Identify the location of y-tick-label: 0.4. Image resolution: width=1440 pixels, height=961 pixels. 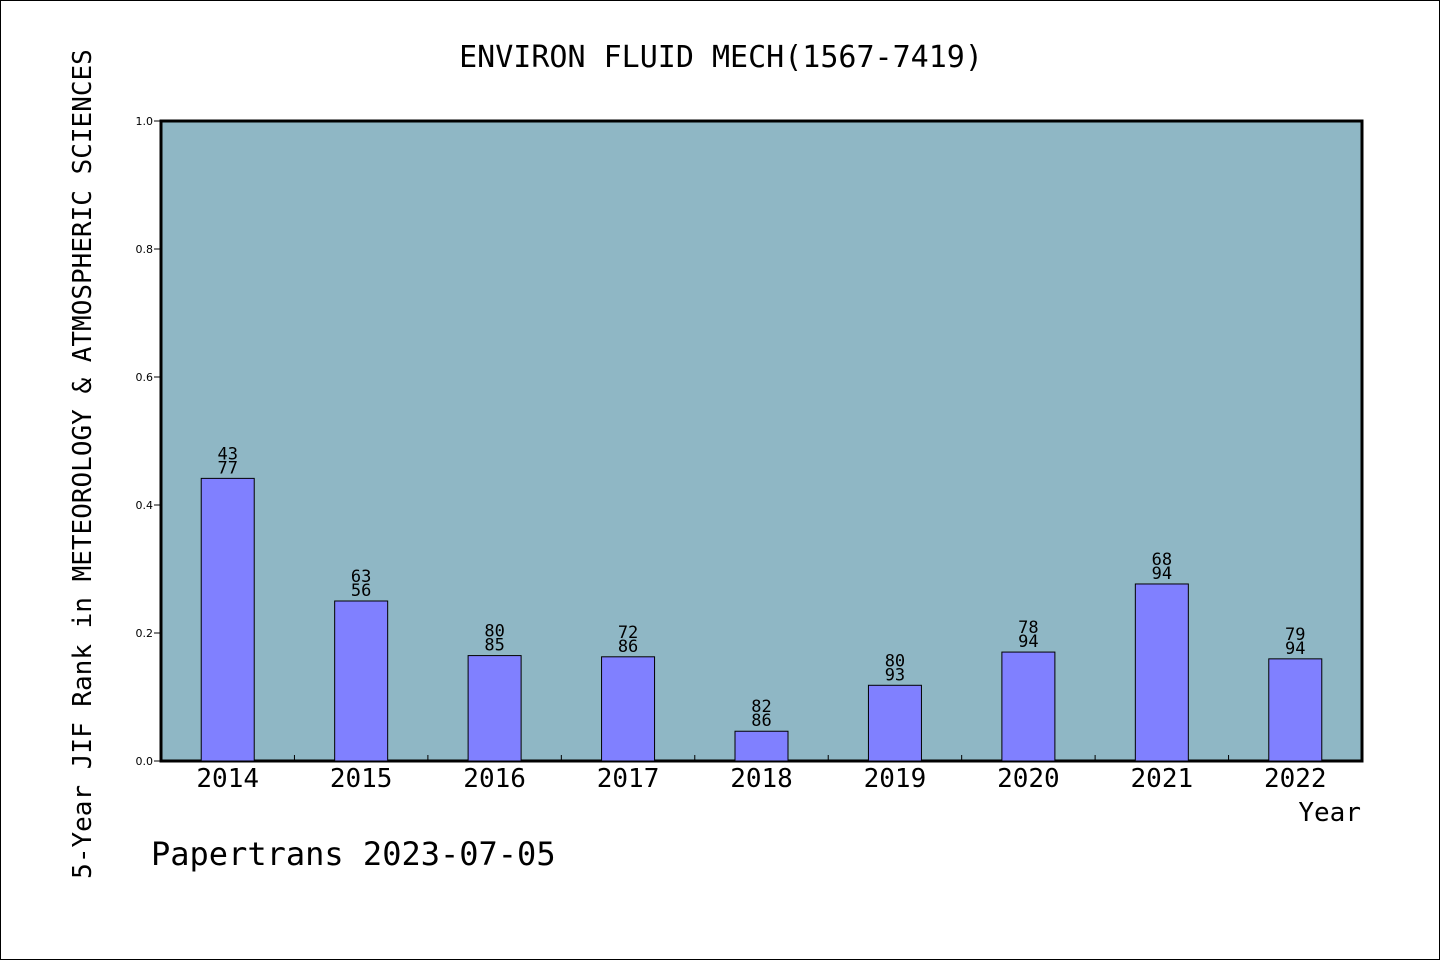
(145, 505).